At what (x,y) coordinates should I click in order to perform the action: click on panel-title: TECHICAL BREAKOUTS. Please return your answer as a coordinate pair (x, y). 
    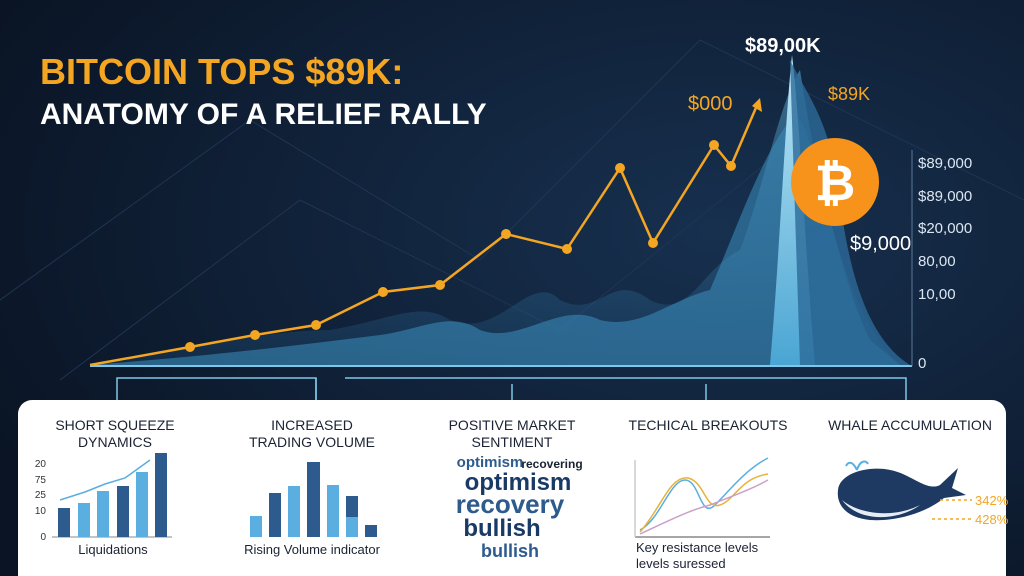
    Looking at the image, I should click on (708, 425).